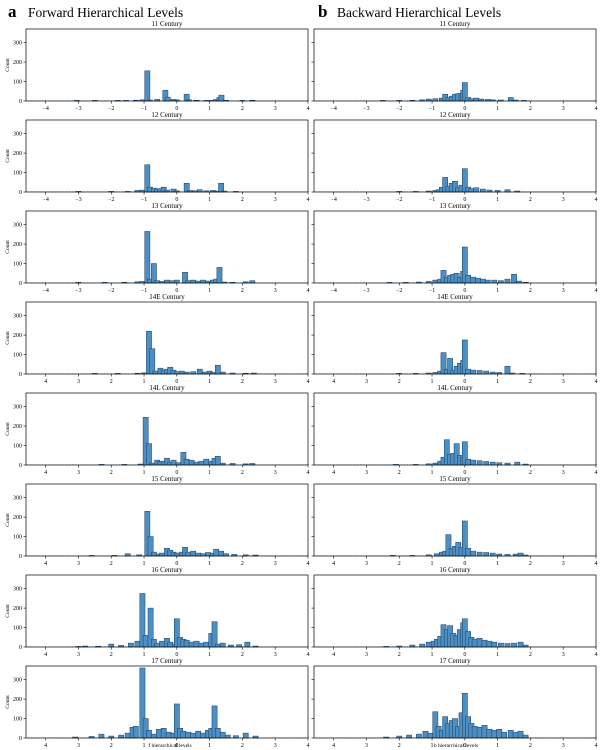 The width and height of the screenshot is (600, 750). I want to click on panel-b-xlabel: b hierarchical levels, so click(456, 746).